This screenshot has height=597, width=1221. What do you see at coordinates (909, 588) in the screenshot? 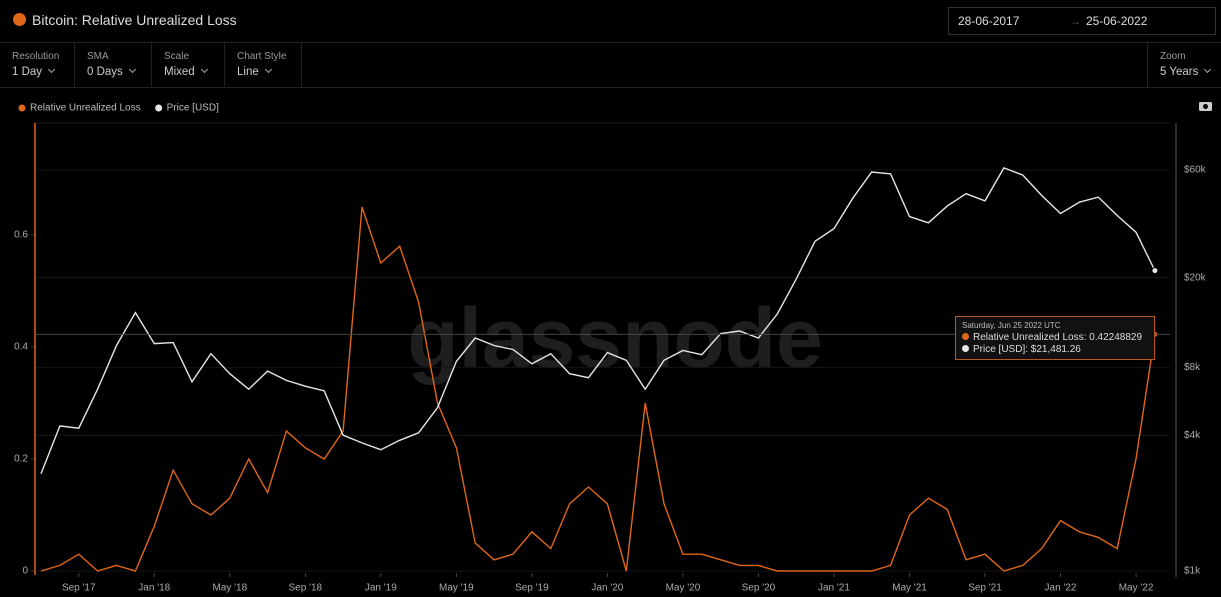
I see `x-tick-label: May '21` at bounding box center [909, 588].